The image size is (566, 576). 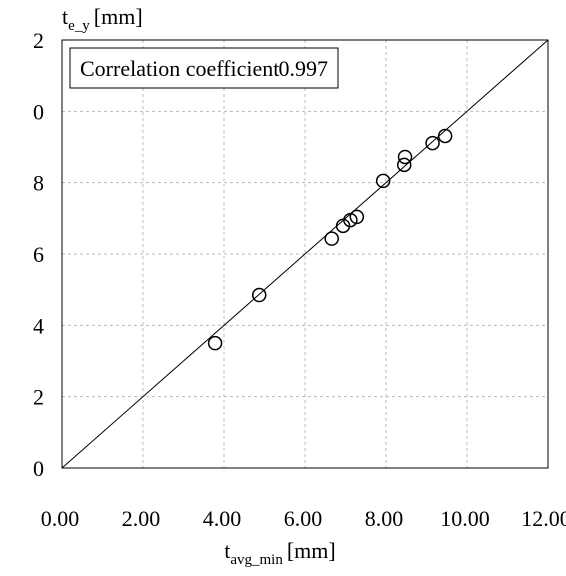 I want to click on x-tick-label: 0.00, so click(x=60, y=518).